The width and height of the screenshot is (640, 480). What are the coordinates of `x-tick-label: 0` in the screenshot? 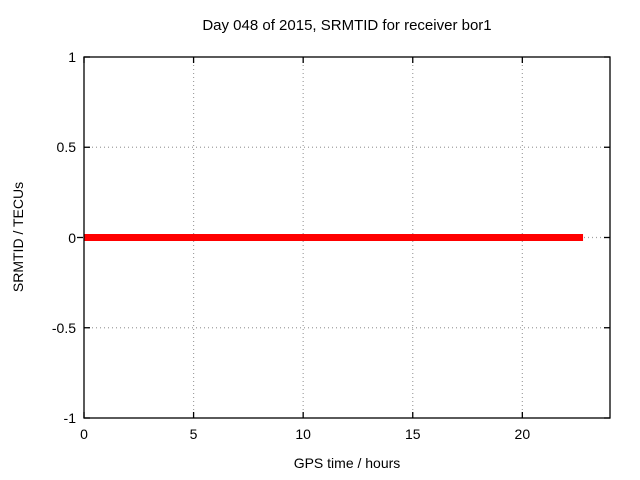 It's located at (84, 434).